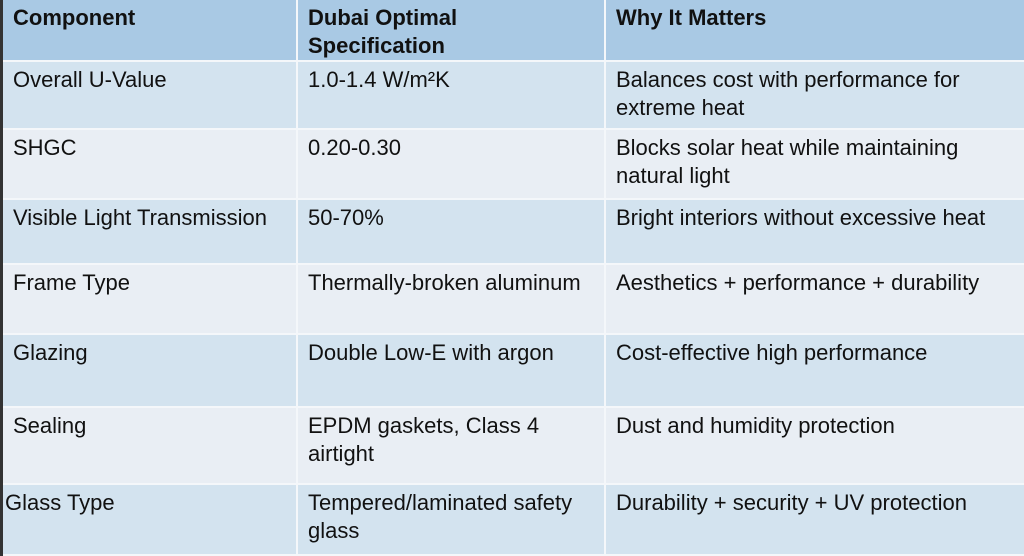  I want to click on cell-spec: EPDM gaskets, Class 4 airtight, so click(452, 445).